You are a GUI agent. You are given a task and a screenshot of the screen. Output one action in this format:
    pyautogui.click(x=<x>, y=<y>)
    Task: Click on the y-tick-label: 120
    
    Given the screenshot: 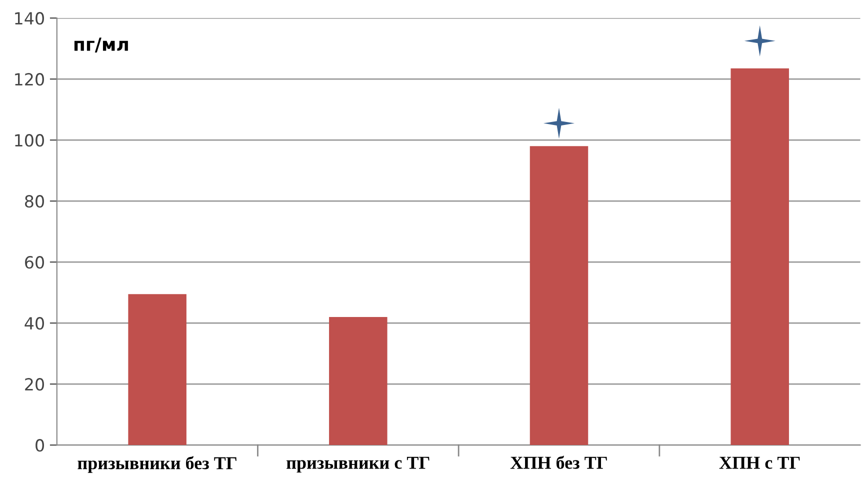 What is the action you would take?
    pyautogui.click(x=29, y=79)
    